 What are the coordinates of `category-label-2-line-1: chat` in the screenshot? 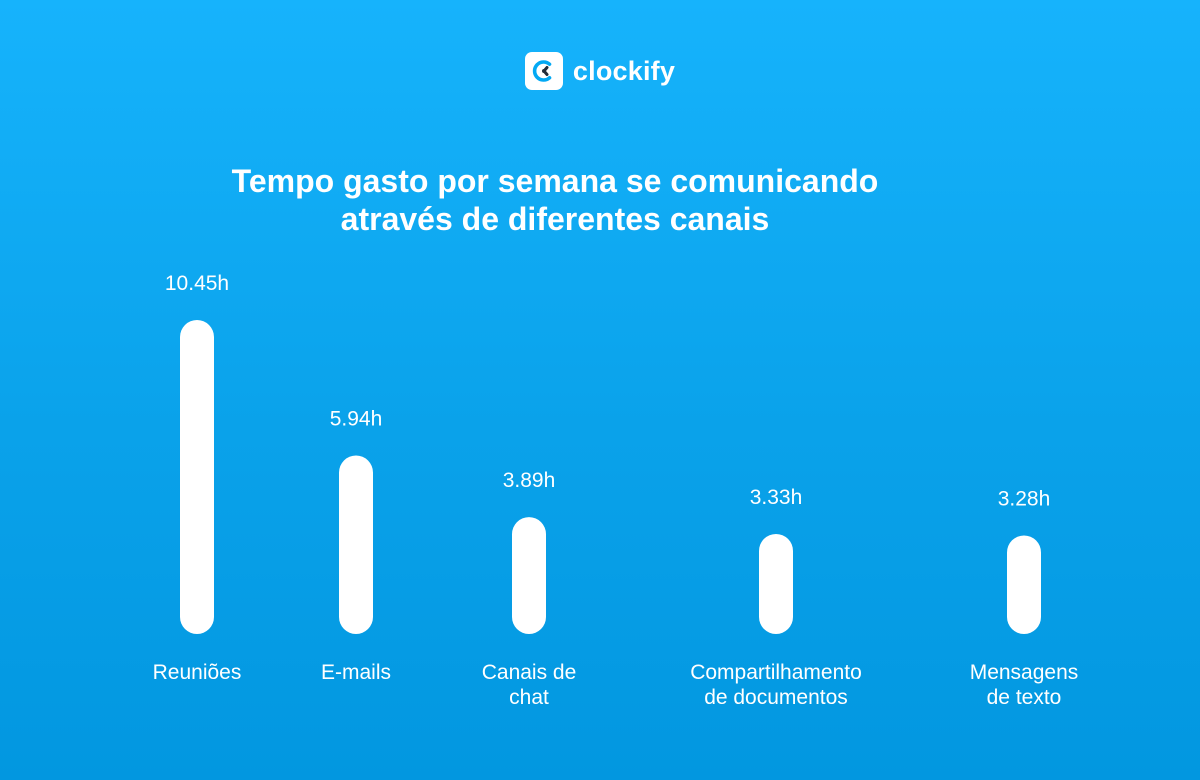 It's located at (529, 697).